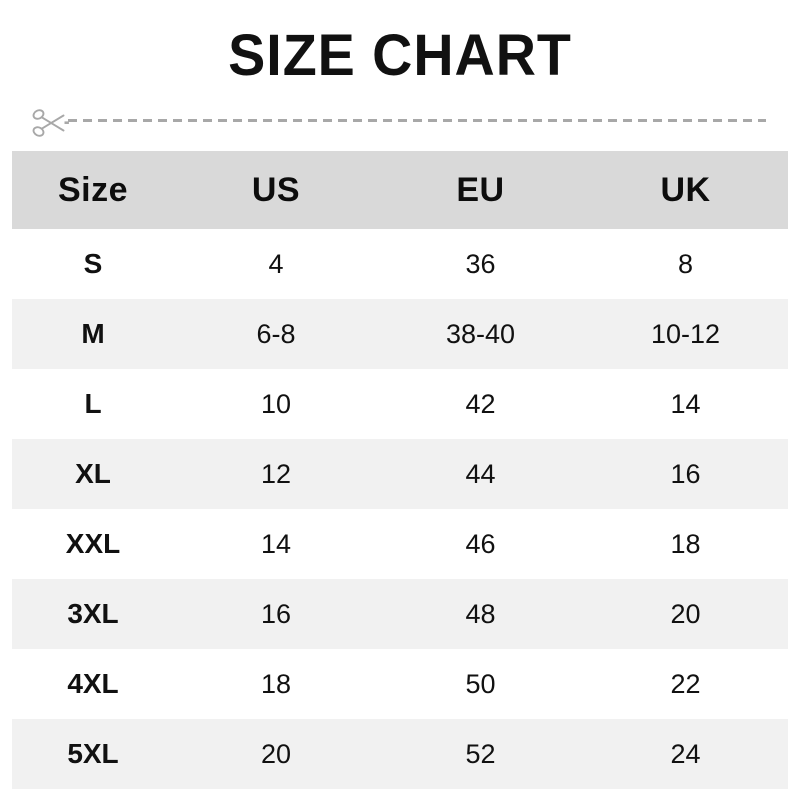  What do you see at coordinates (93, 473) in the screenshot?
I see `cell-size: XL` at bounding box center [93, 473].